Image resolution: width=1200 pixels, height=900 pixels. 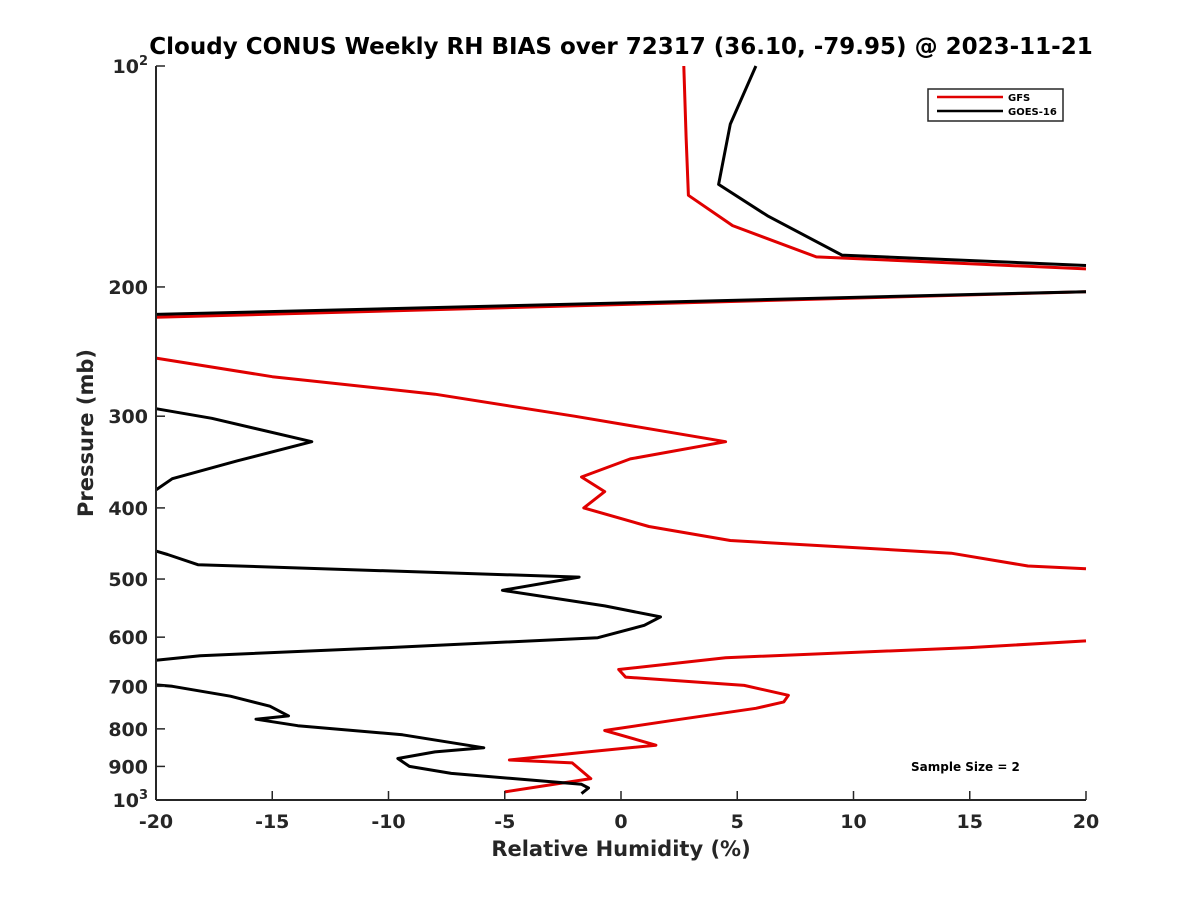 What do you see at coordinates (1019, 98) in the screenshot?
I see `legend-label-gfs: GFS` at bounding box center [1019, 98].